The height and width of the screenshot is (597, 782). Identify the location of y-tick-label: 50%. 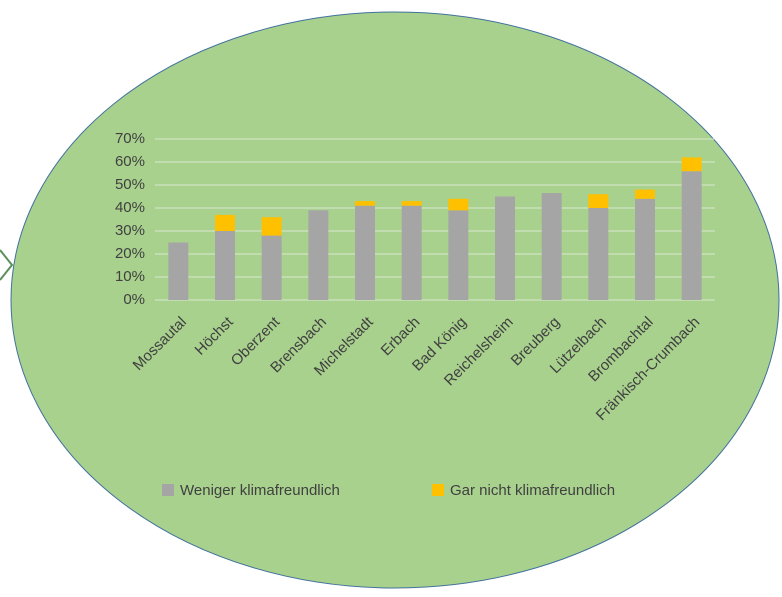
(130, 184).